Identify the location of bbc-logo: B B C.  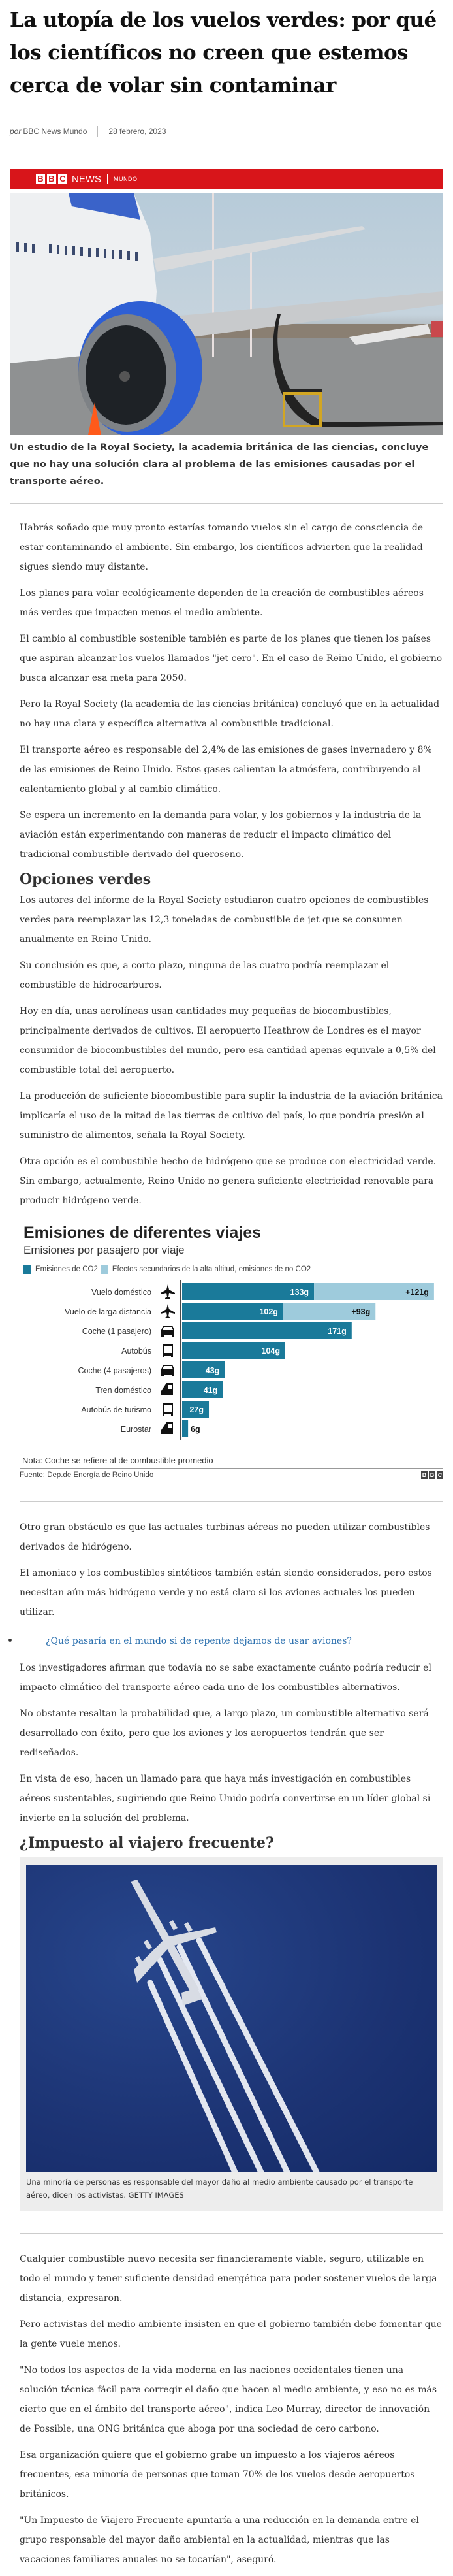
(51, 179).